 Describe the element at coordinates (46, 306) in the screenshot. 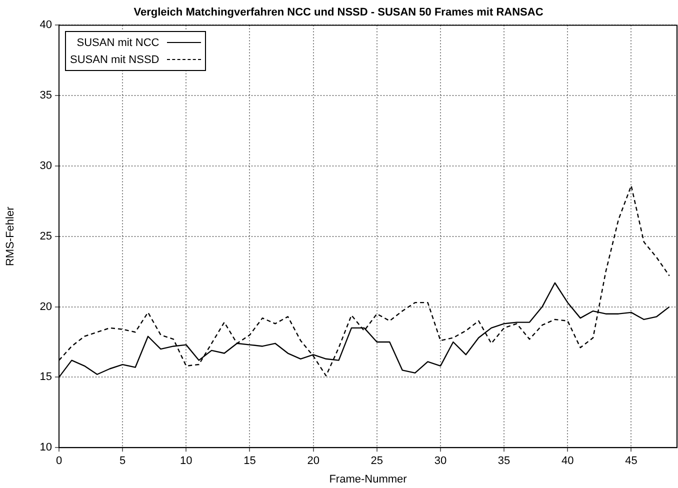

I see `y-tick-label: 20` at that location.